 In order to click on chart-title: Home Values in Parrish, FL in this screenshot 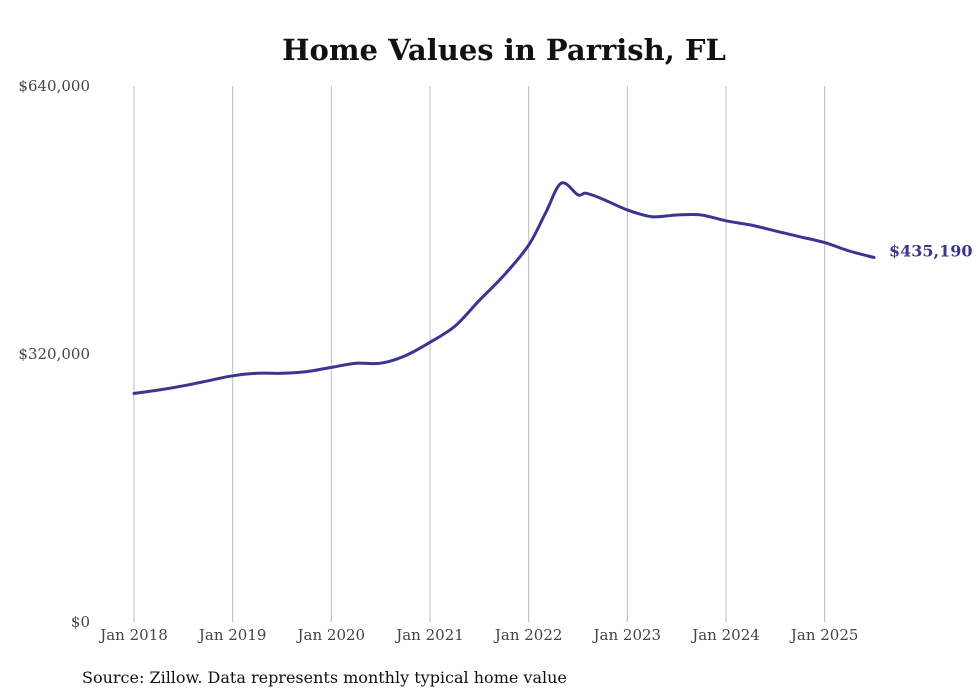, I will do `click(504, 50)`.